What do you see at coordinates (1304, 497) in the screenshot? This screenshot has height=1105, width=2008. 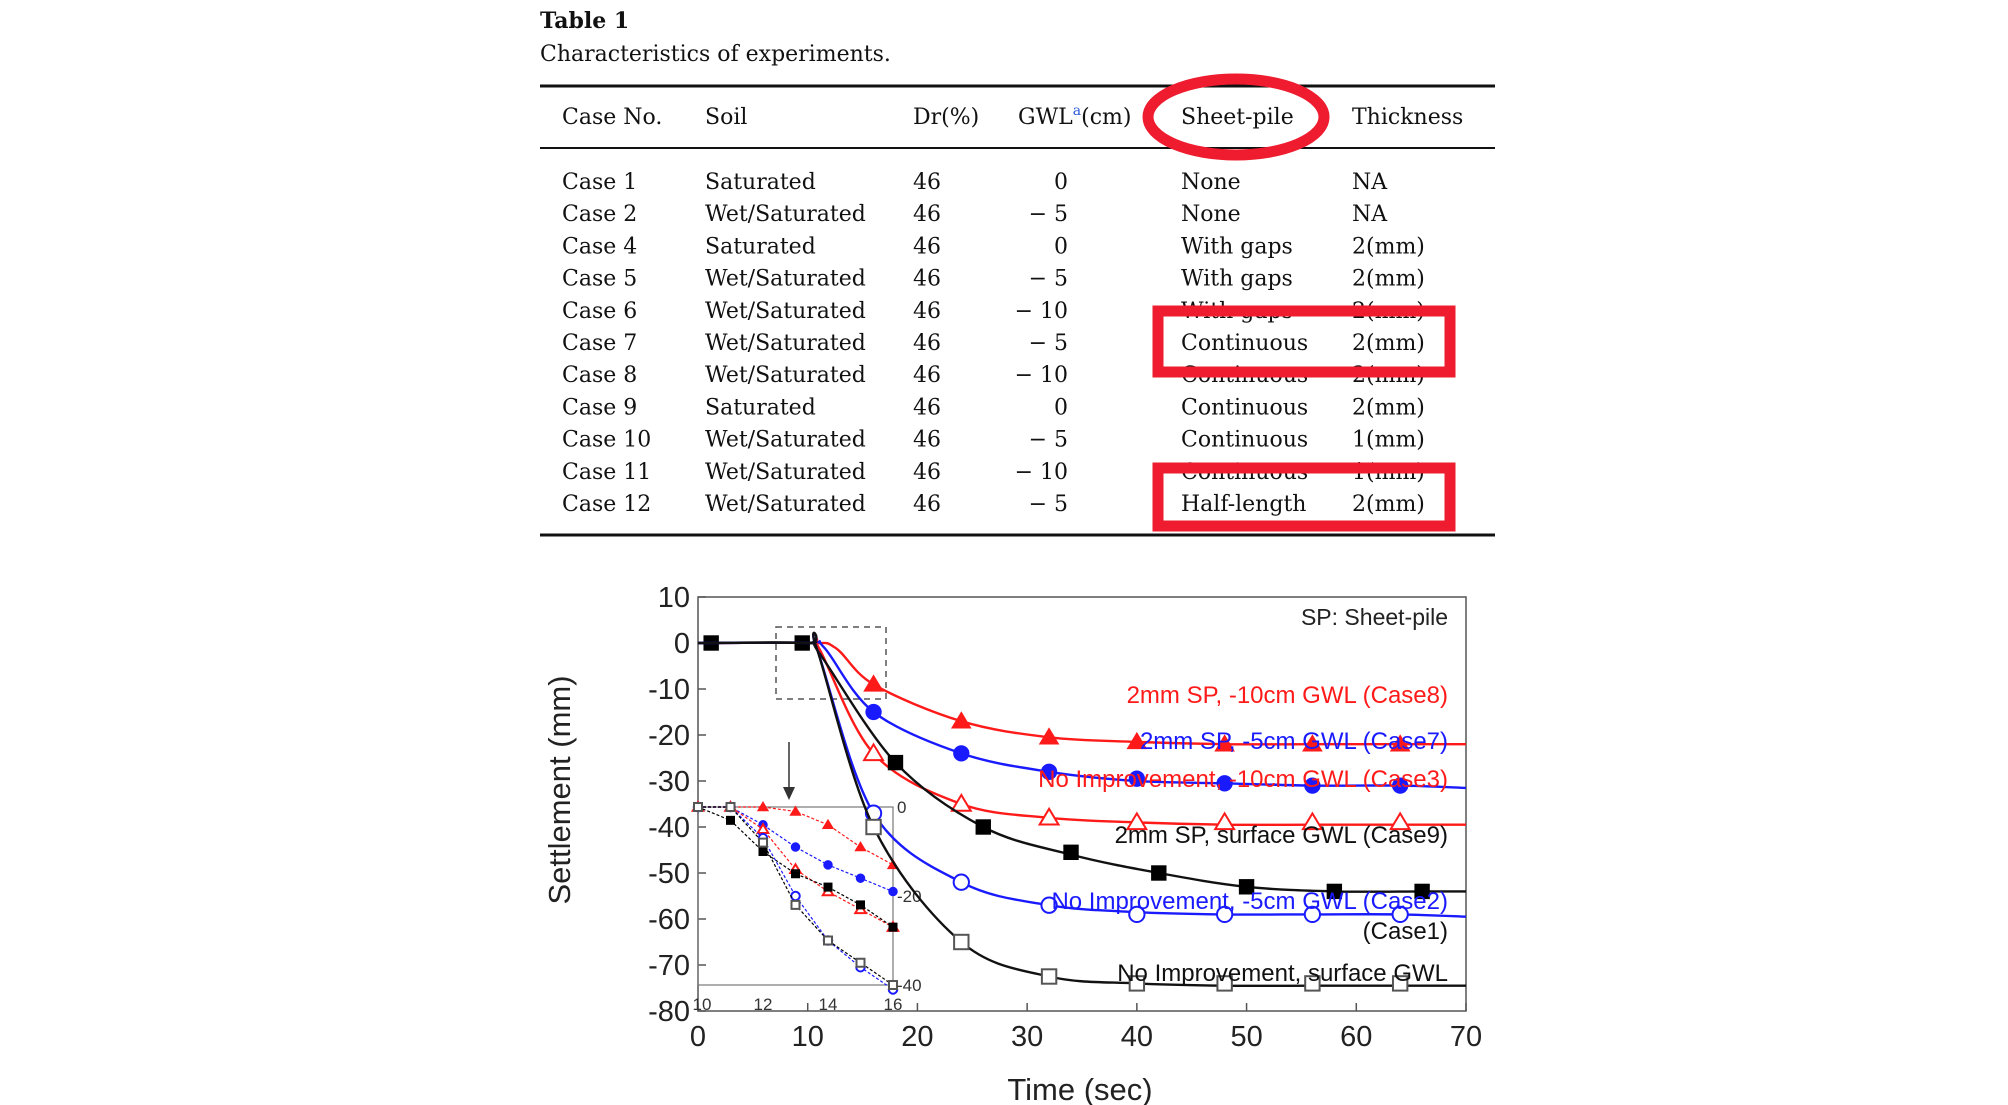 I see `case12-box-highlight` at bounding box center [1304, 497].